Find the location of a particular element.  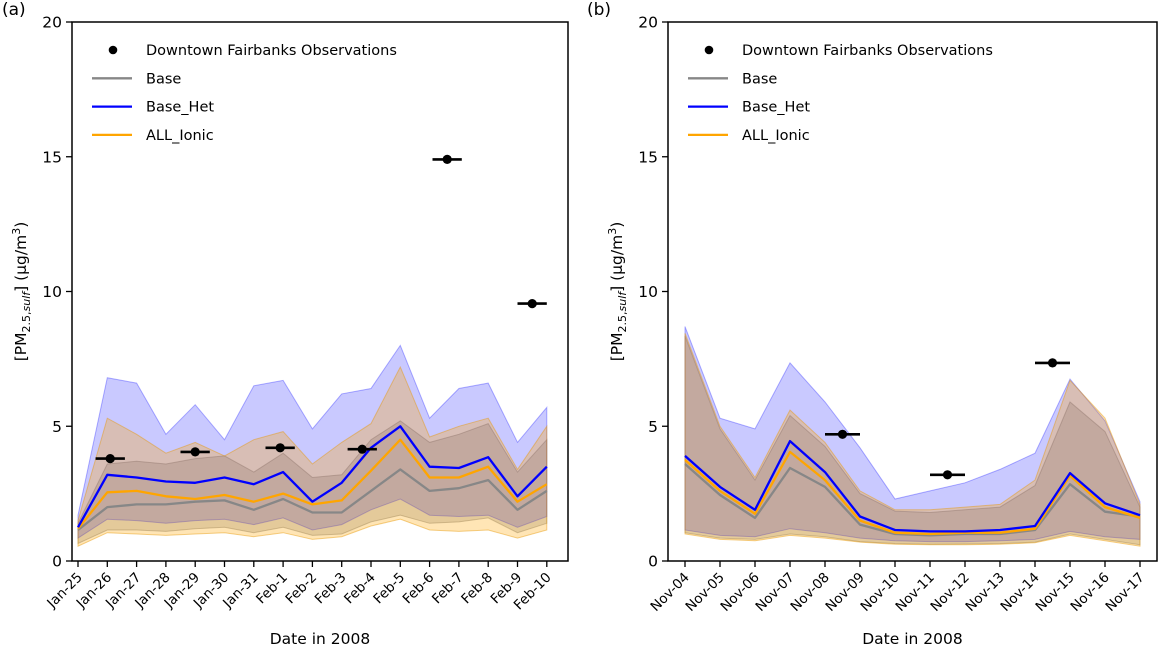

band-ALL_Ionic-range is located at coordinates (912, 440).